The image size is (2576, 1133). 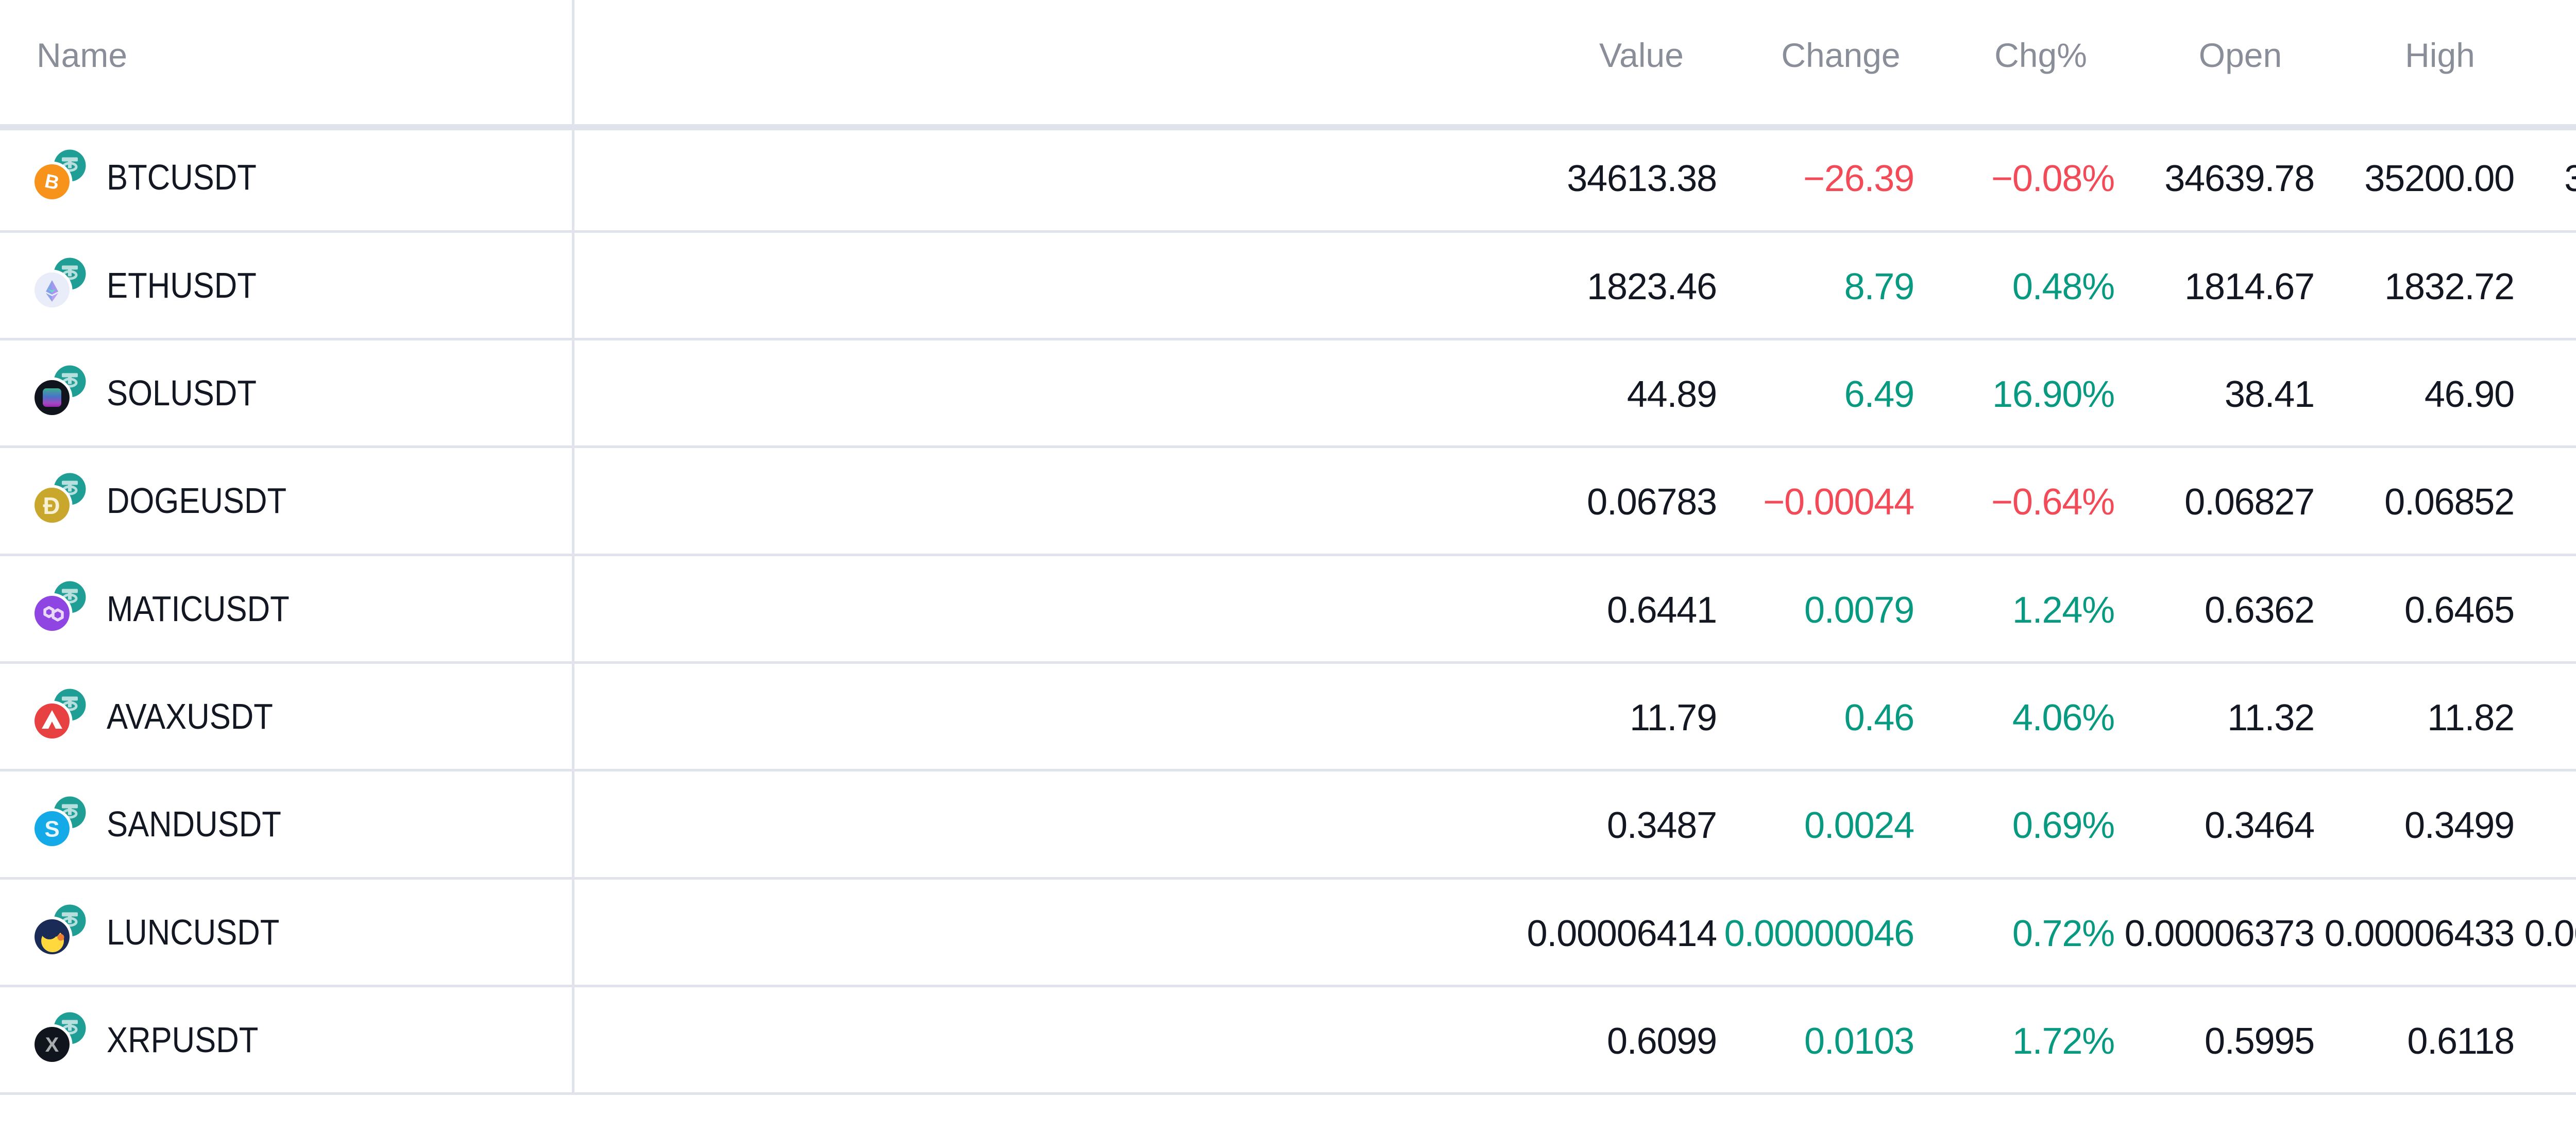 I want to click on svg-text: S, so click(x=51, y=829).